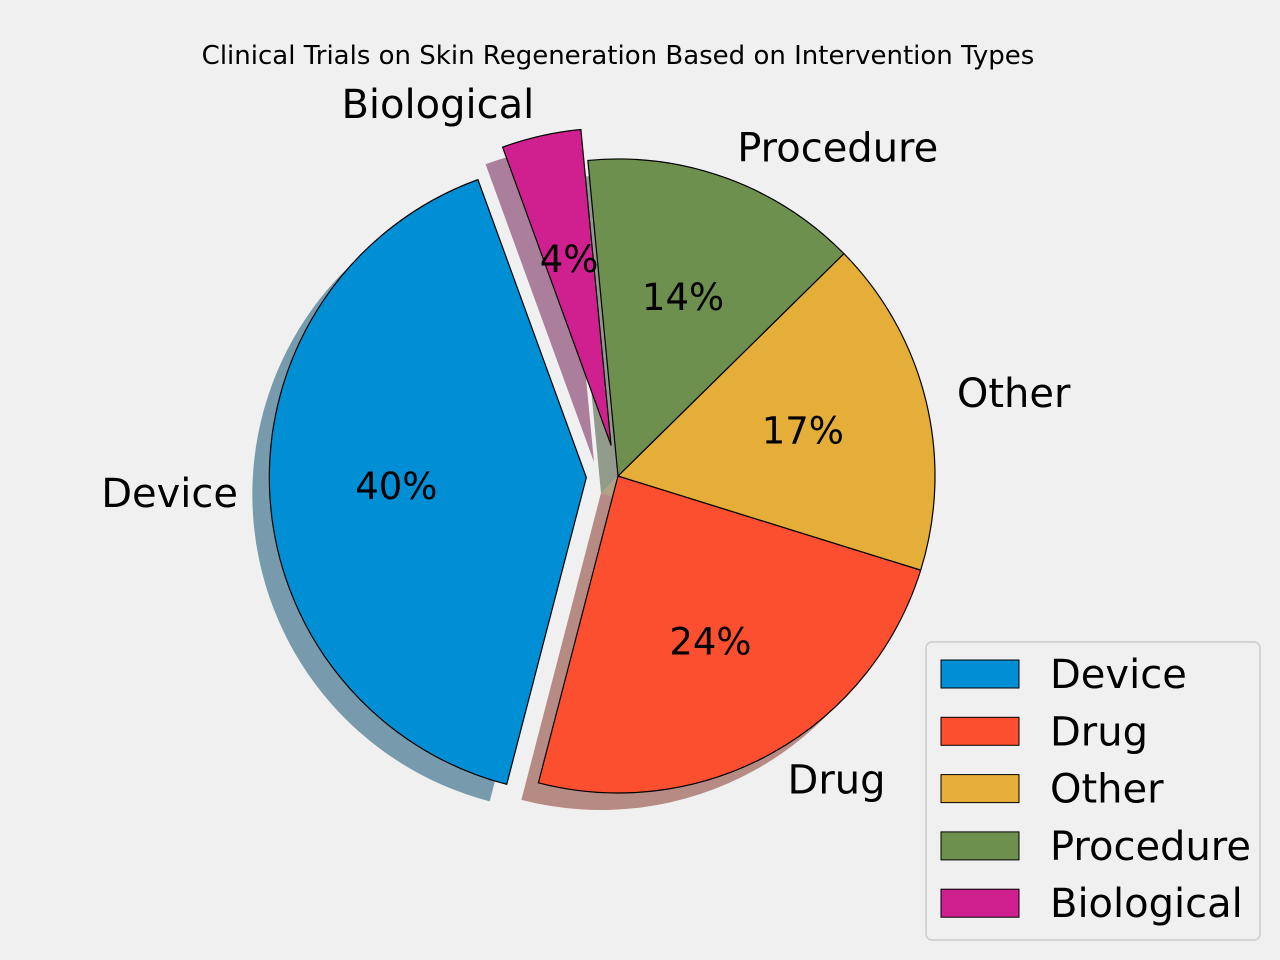 This screenshot has width=1280, height=960. I want to click on percent-label-biological: 4%, so click(569, 259).